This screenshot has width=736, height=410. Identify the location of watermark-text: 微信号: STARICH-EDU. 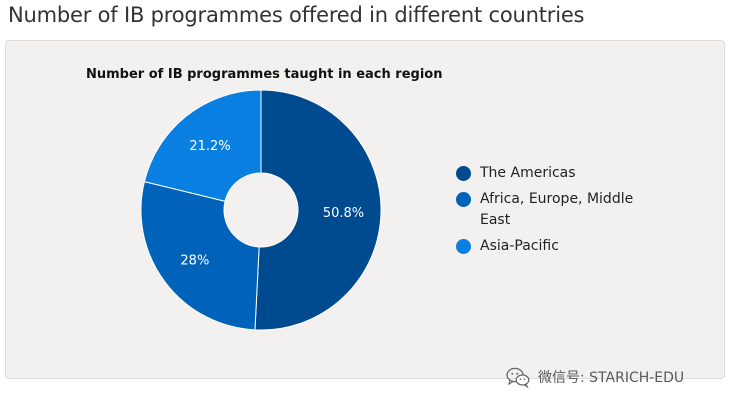
(611, 378).